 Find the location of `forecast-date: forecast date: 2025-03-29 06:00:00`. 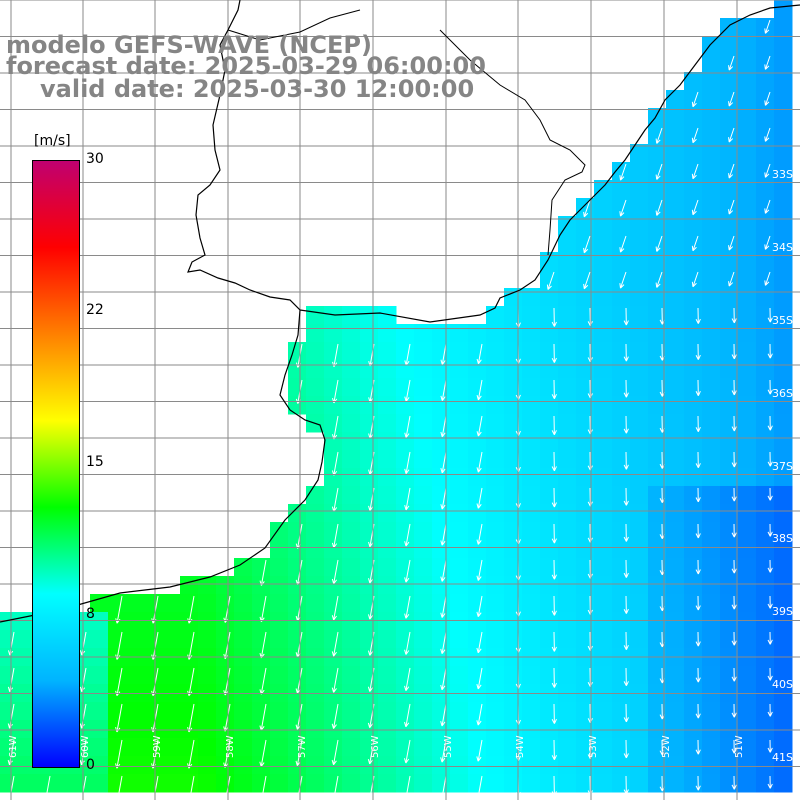

forecast-date: forecast date: 2025-03-29 06:00:00 is located at coordinates (246, 66).